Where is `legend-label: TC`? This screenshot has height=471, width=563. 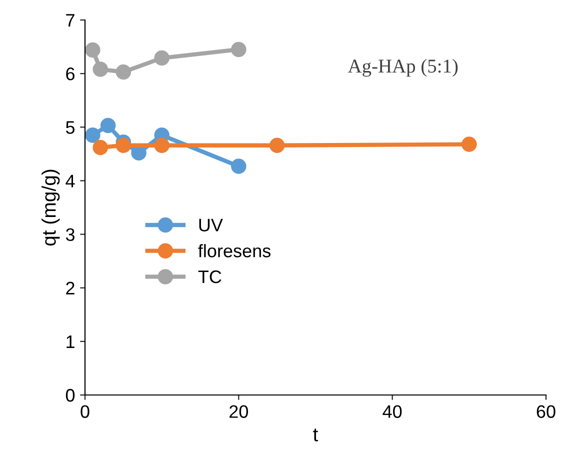
legend-label: TC is located at coordinates (210, 277).